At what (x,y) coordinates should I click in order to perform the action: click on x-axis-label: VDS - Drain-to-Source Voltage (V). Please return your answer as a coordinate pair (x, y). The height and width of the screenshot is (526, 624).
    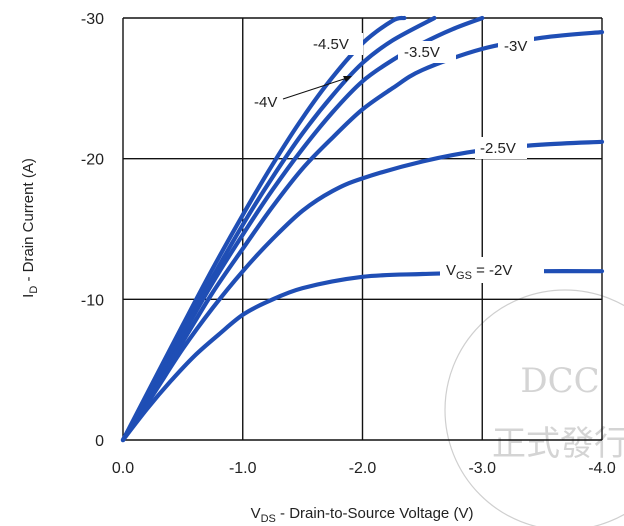
    Looking at the image, I should click on (362, 515).